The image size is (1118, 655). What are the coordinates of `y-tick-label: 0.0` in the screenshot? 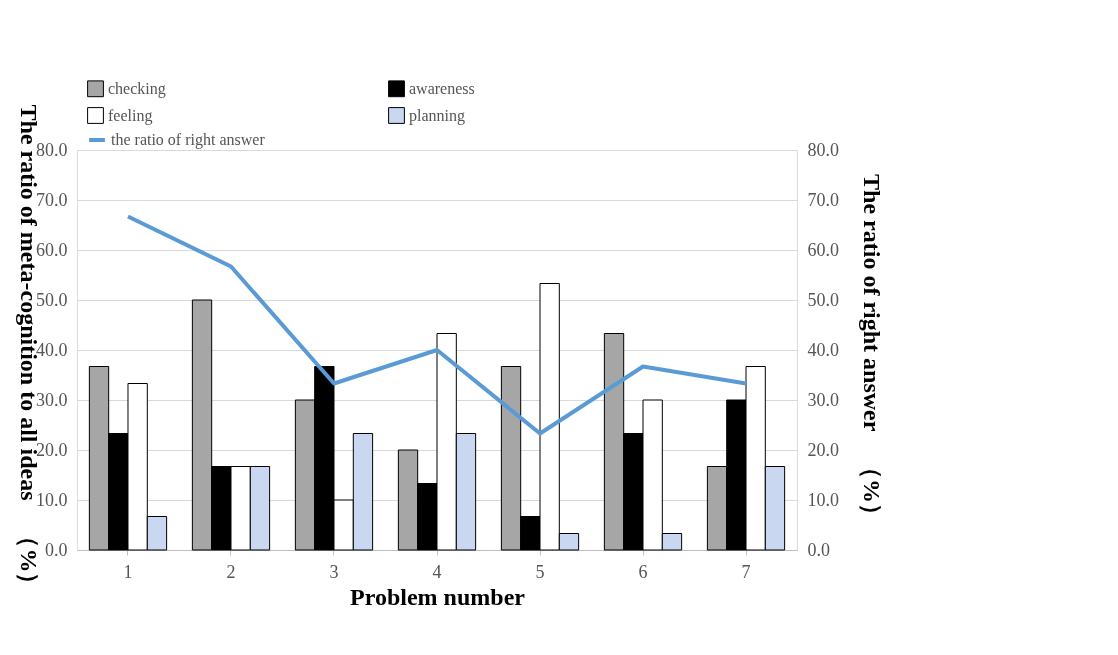 It's located at (56, 549).